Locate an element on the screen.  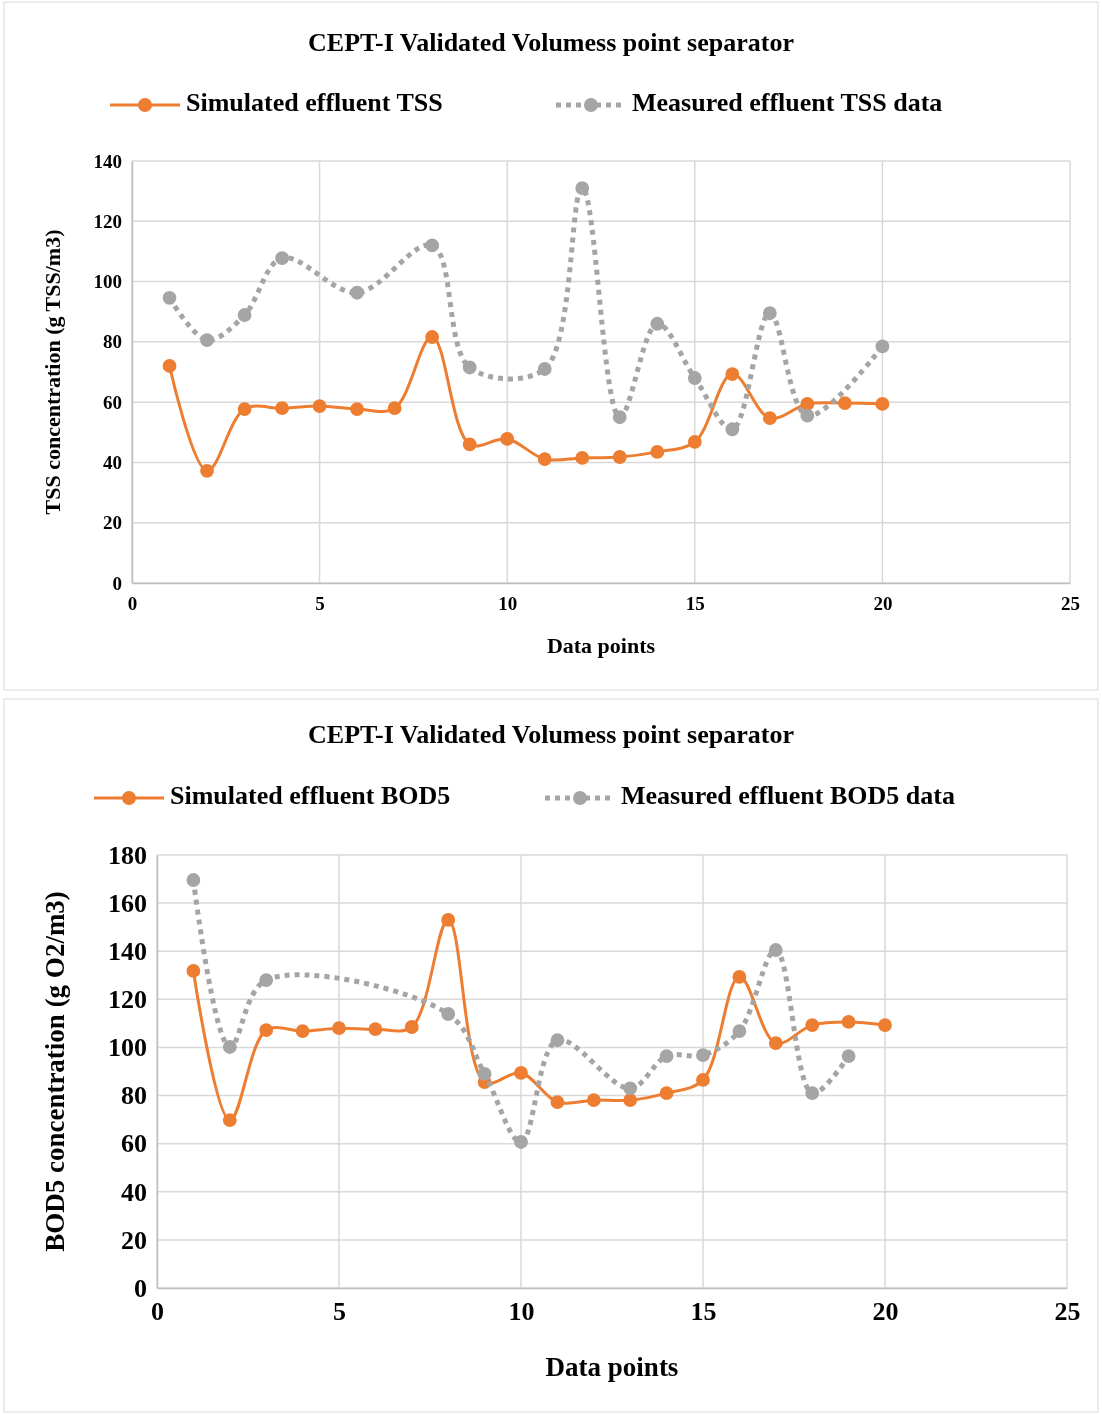
legend-label: Simulated effluent TSS is located at coordinates (314, 102).